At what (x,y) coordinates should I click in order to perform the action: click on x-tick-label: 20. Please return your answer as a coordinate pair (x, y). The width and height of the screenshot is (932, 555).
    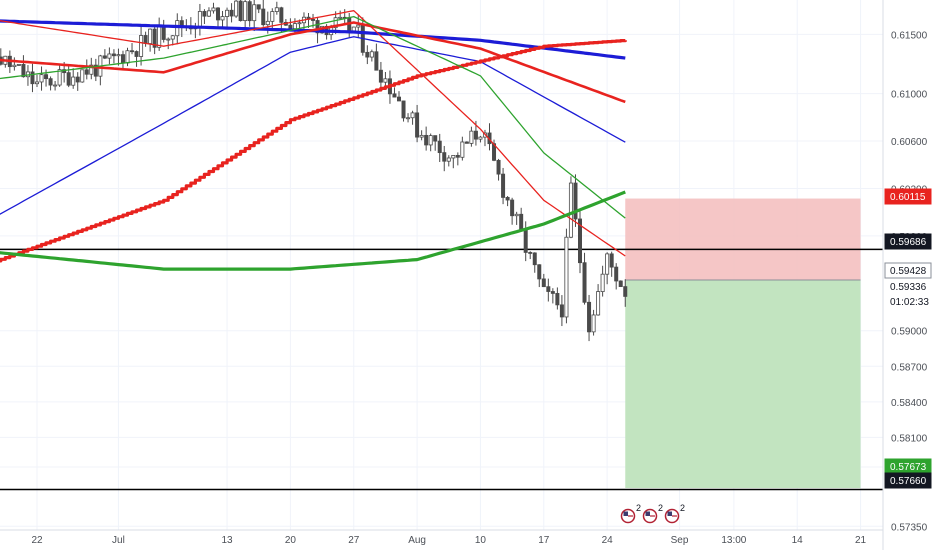
    Looking at the image, I should click on (291, 540).